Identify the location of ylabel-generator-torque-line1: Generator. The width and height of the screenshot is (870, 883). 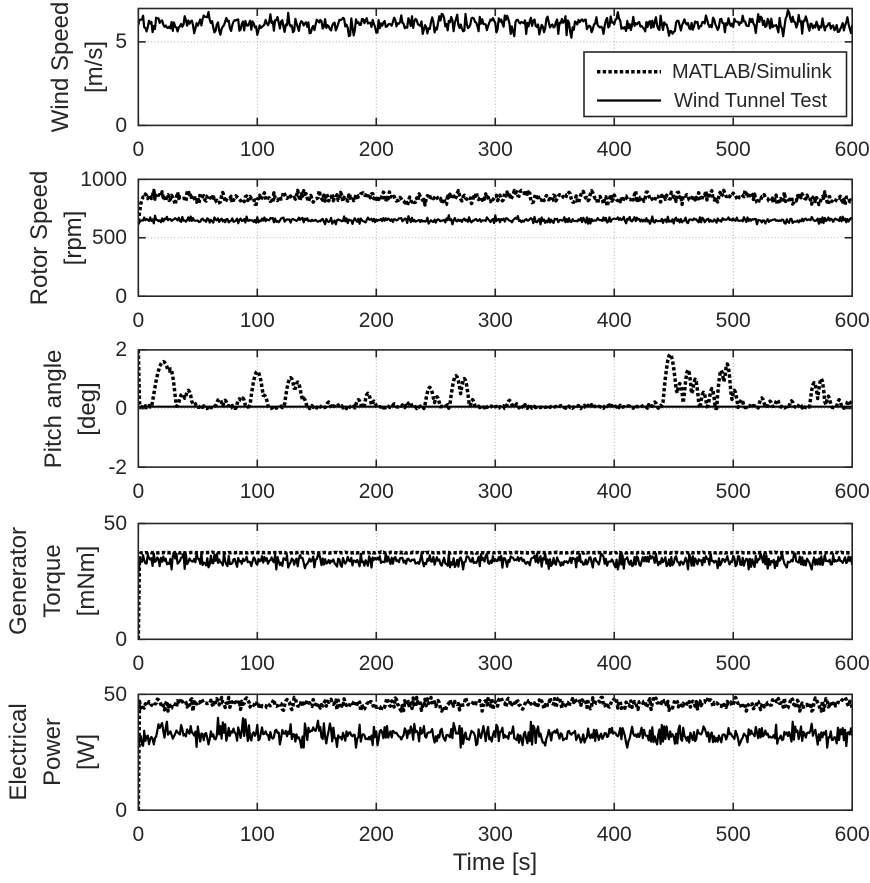
(18, 581).